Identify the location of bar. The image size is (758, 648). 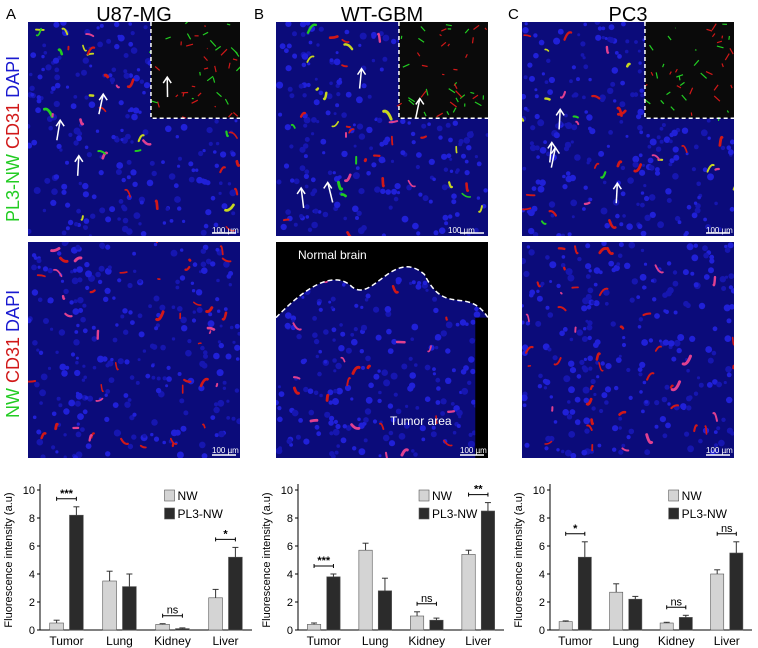
(736, 591).